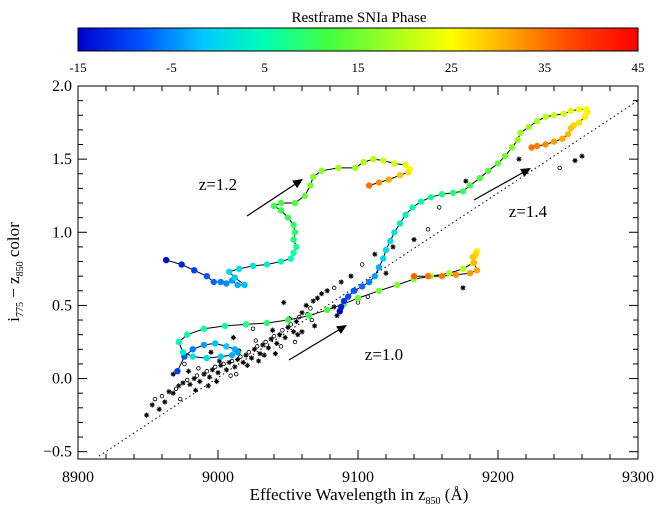 The height and width of the screenshot is (513, 662). I want to click on colorbar-tick-label: 35, so click(544, 67).